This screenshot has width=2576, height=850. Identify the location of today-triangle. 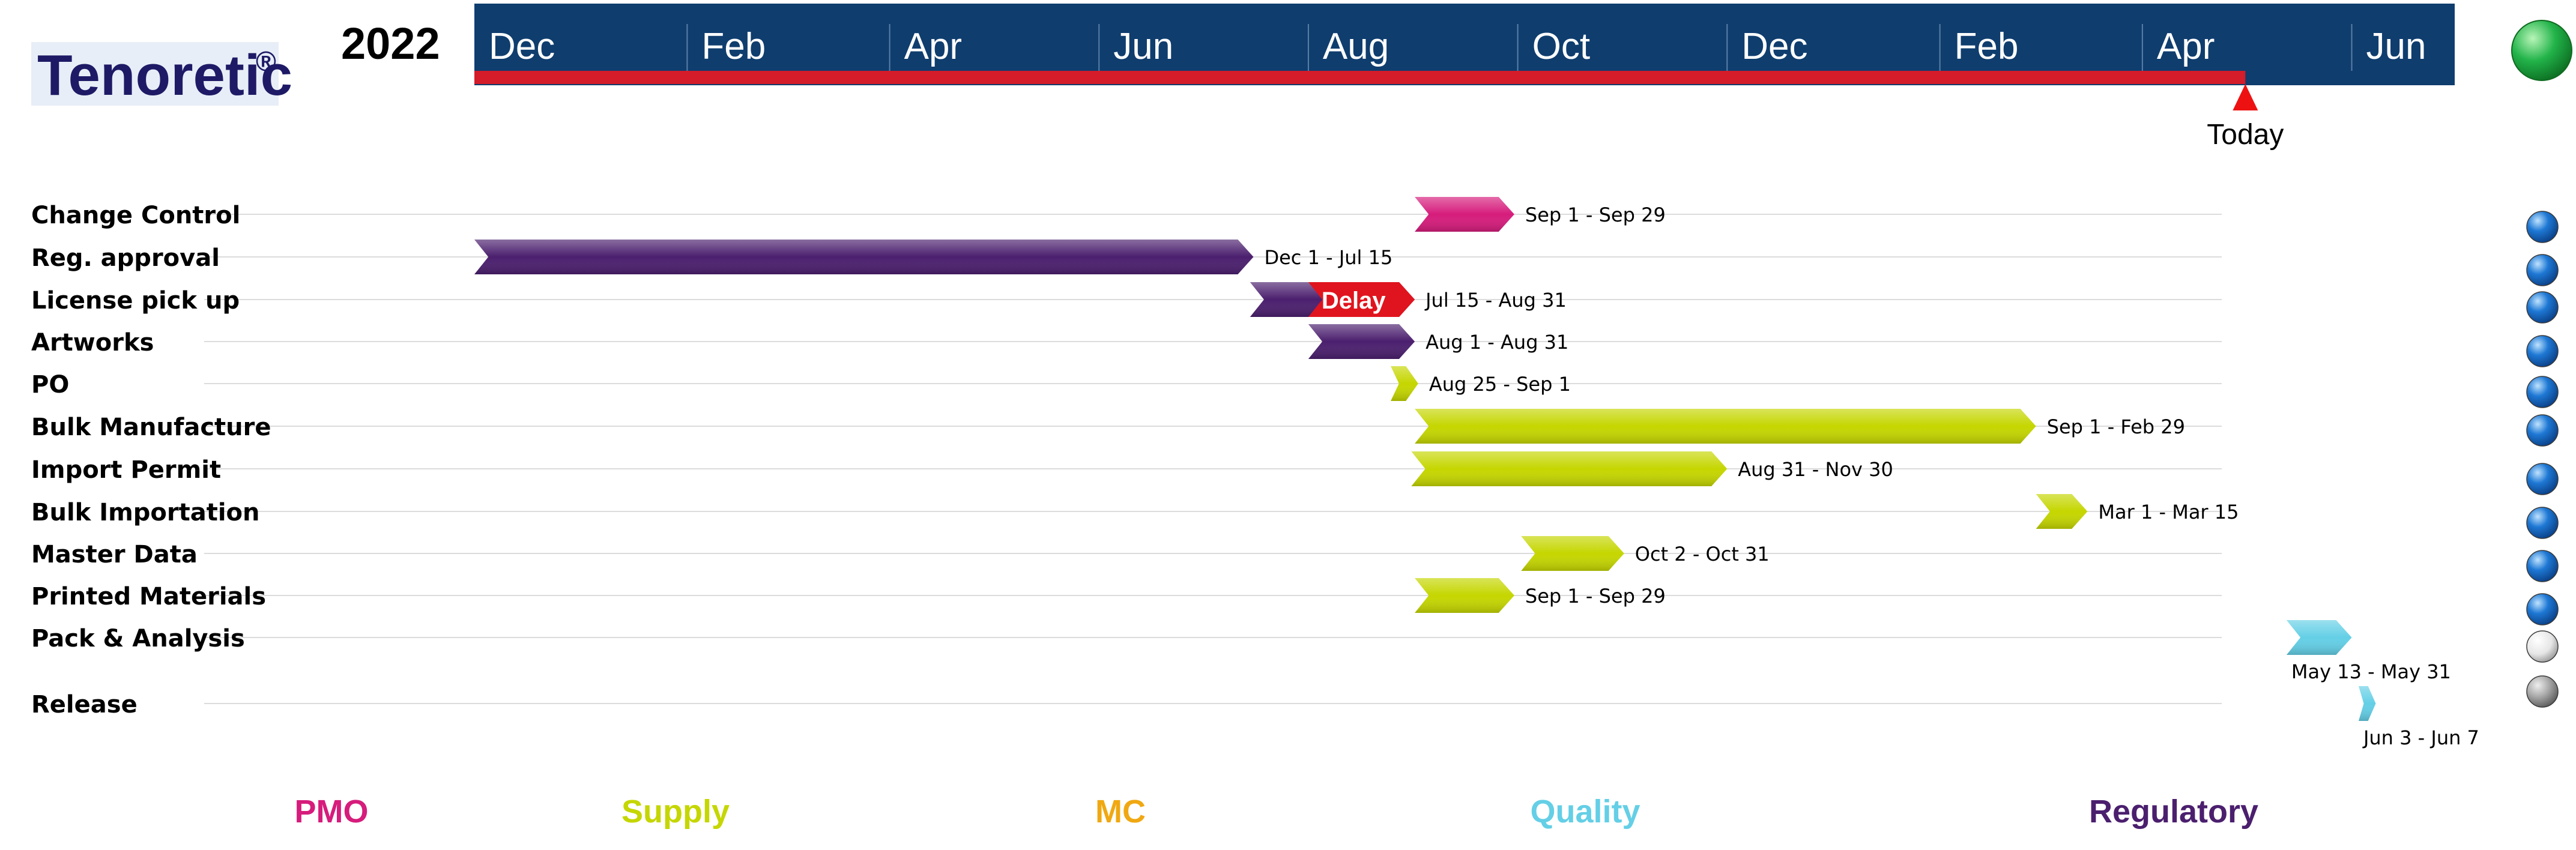
(2245, 97).